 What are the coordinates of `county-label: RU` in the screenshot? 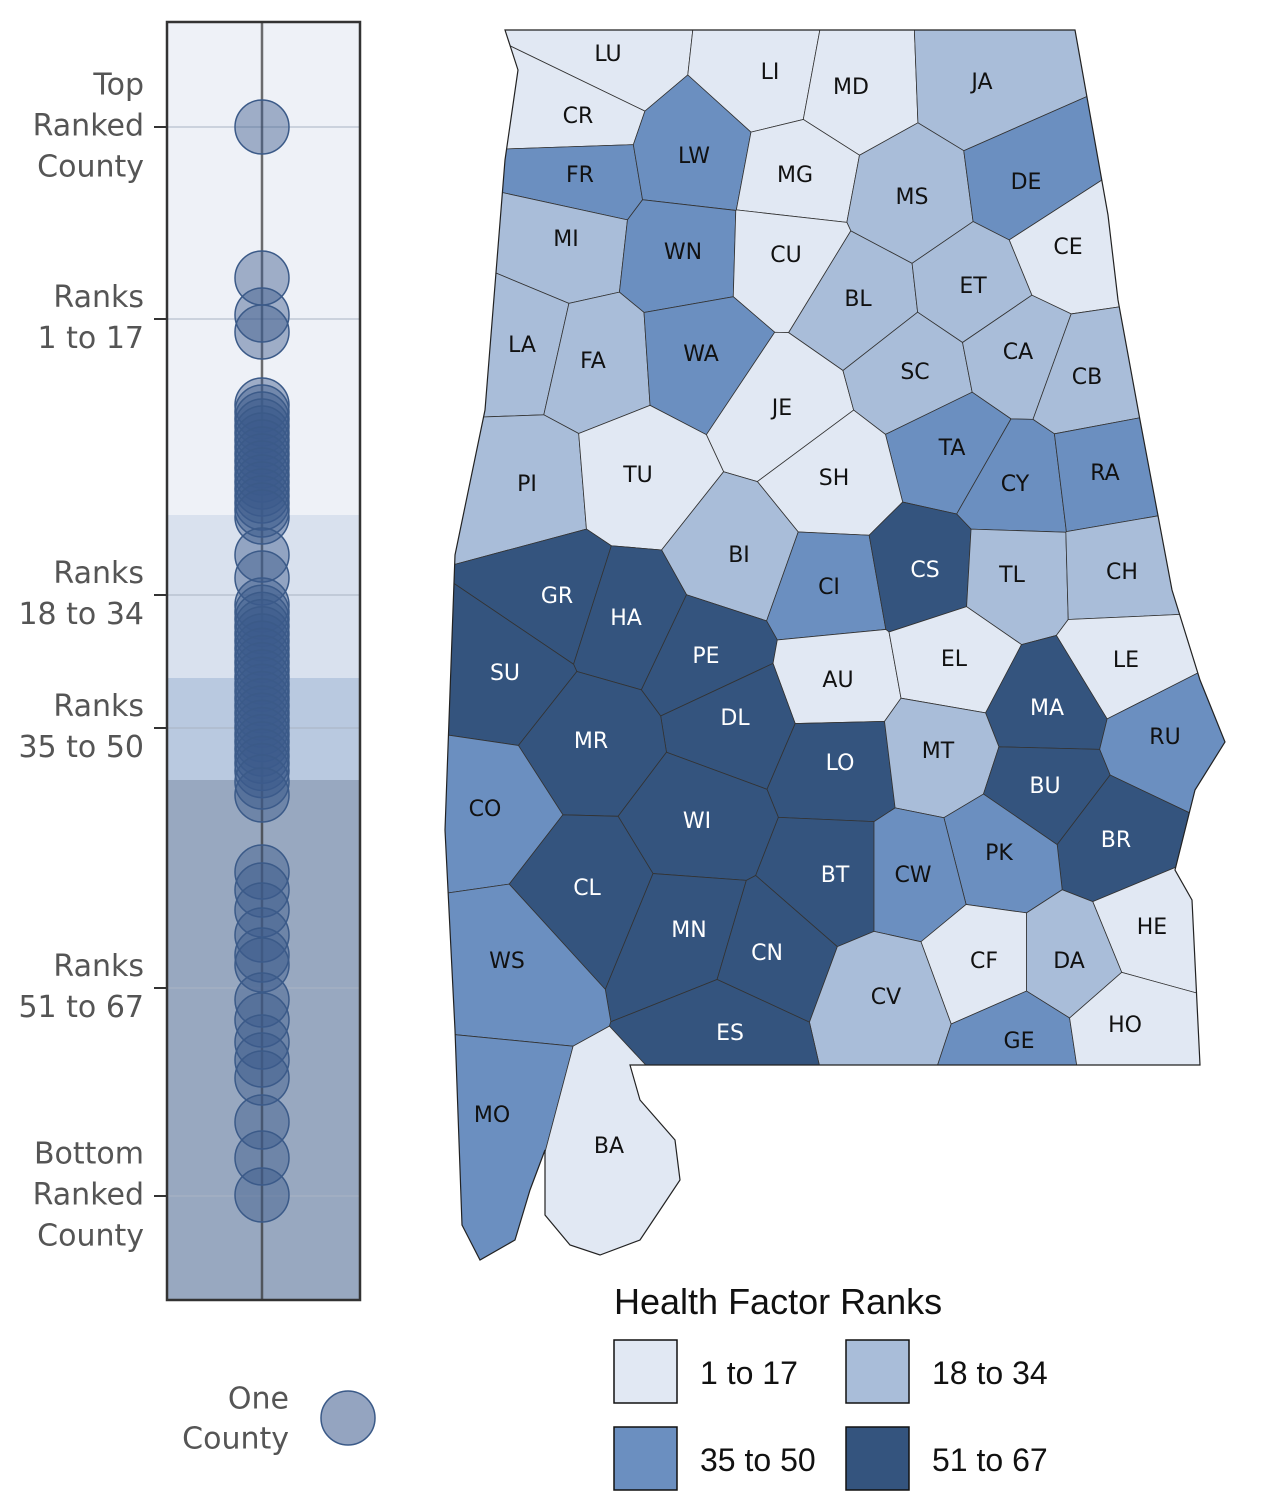 It's located at (1164, 737).